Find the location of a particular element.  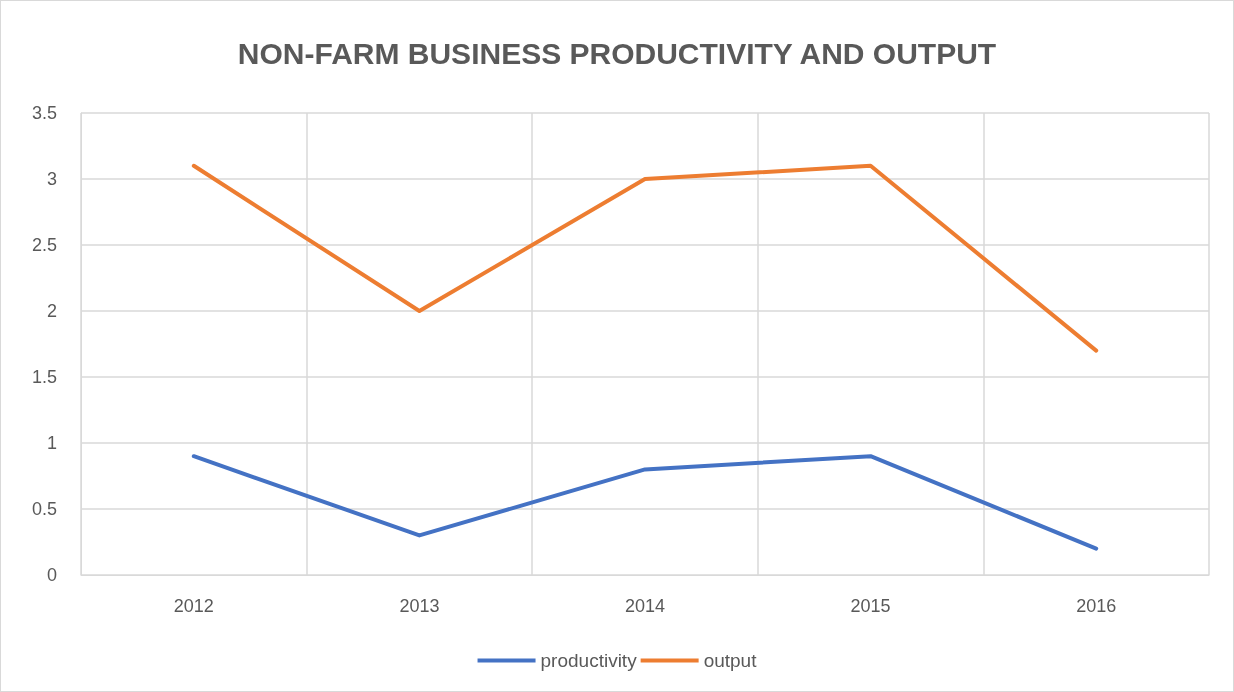

x-tick-label: 2013 is located at coordinates (419, 606).